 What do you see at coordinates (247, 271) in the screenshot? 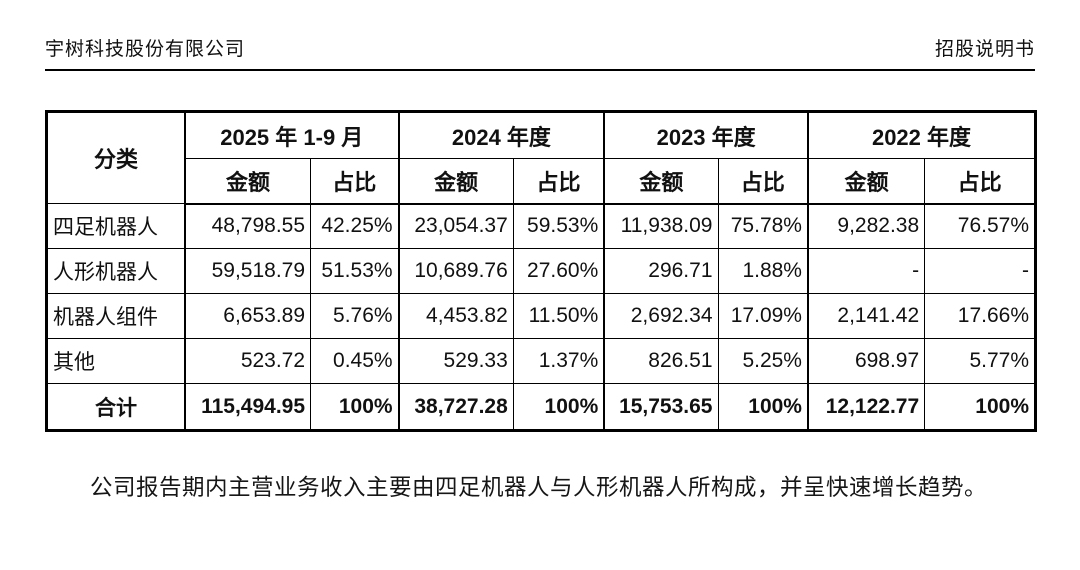
I see `amount-cell: 59,518.79` at bounding box center [247, 271].